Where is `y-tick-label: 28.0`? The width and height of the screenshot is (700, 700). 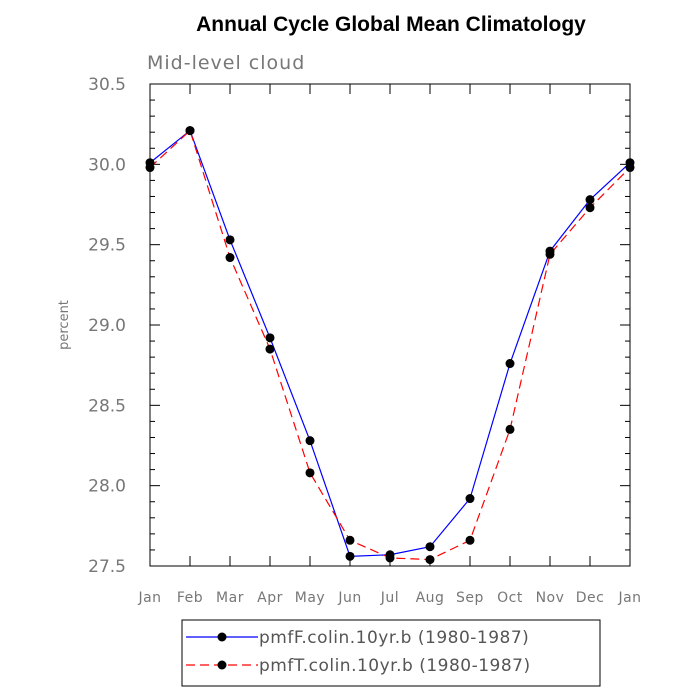
y-tick-label: 28.0 is located at coordinates (107, 487).